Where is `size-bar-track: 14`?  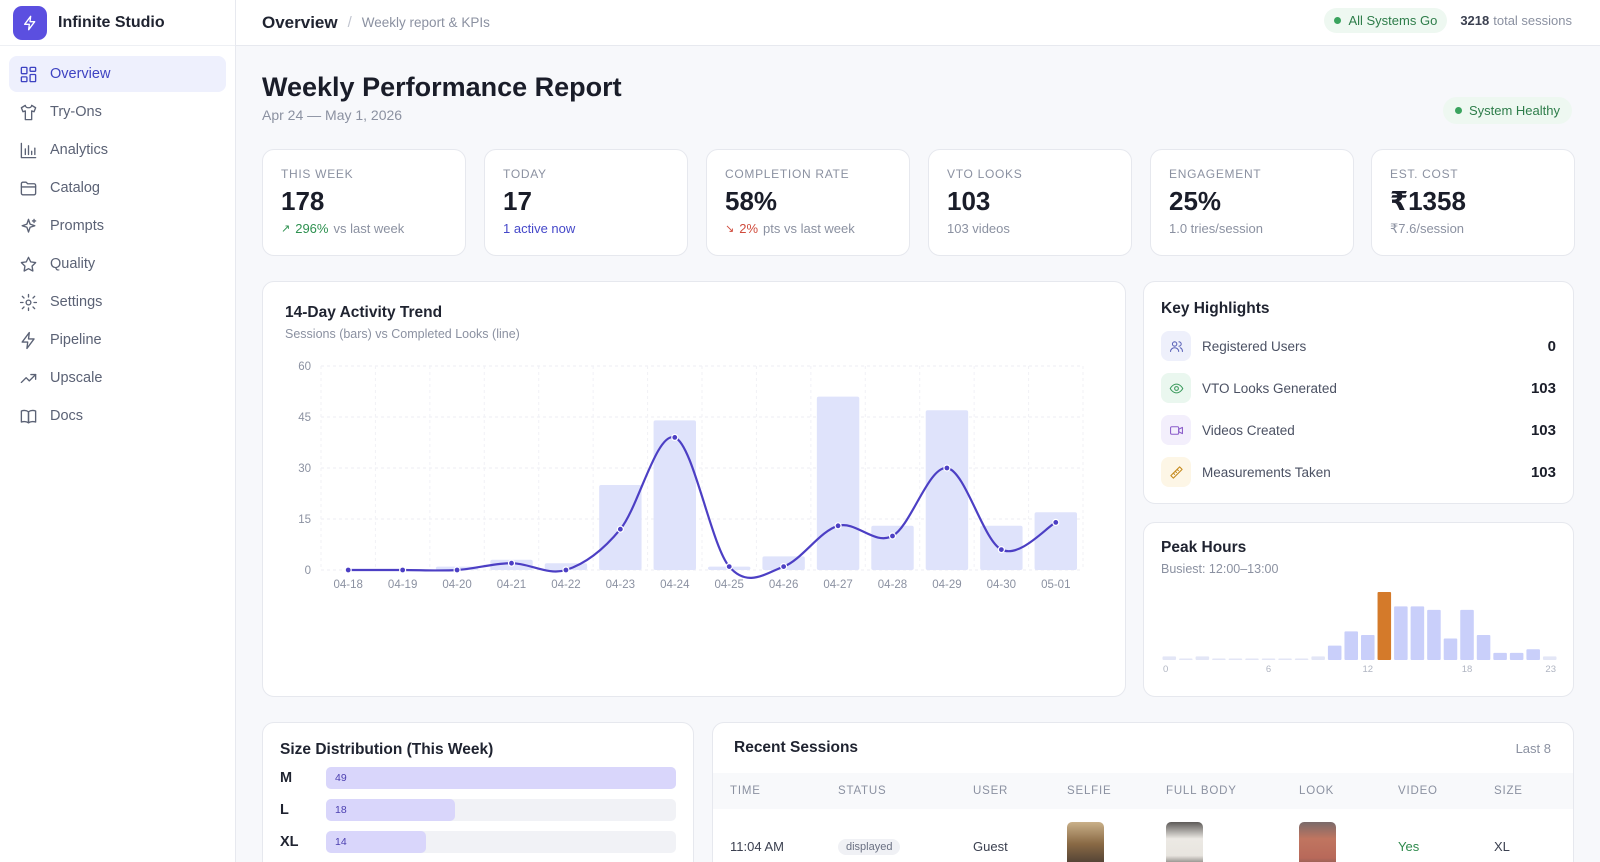 size-bar-track: 14 is located at coordinates (501, 842).